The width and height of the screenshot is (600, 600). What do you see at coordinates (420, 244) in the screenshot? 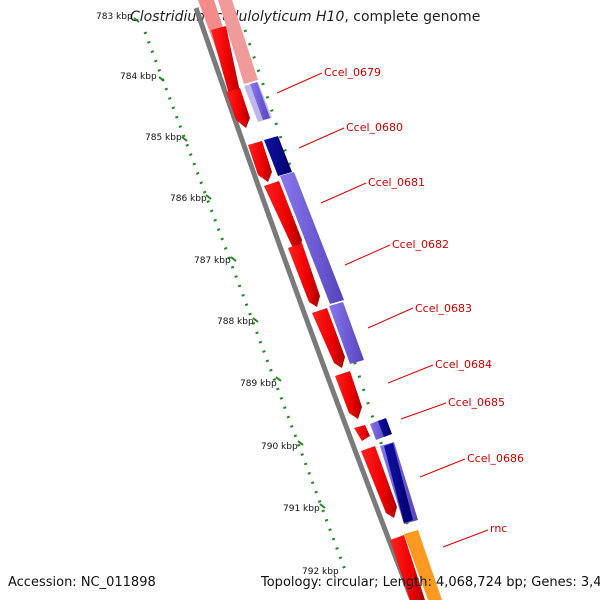
I see `gene-label: Ccel_0682` at bounding box center [420, 244].